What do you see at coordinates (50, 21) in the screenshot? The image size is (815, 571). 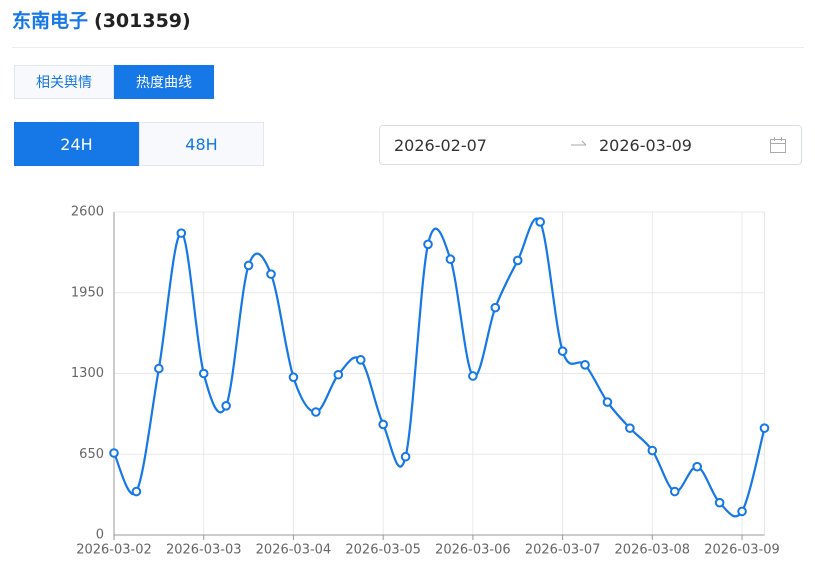 I see `stock-name: 东南电子` at bounding box center [50, 21].